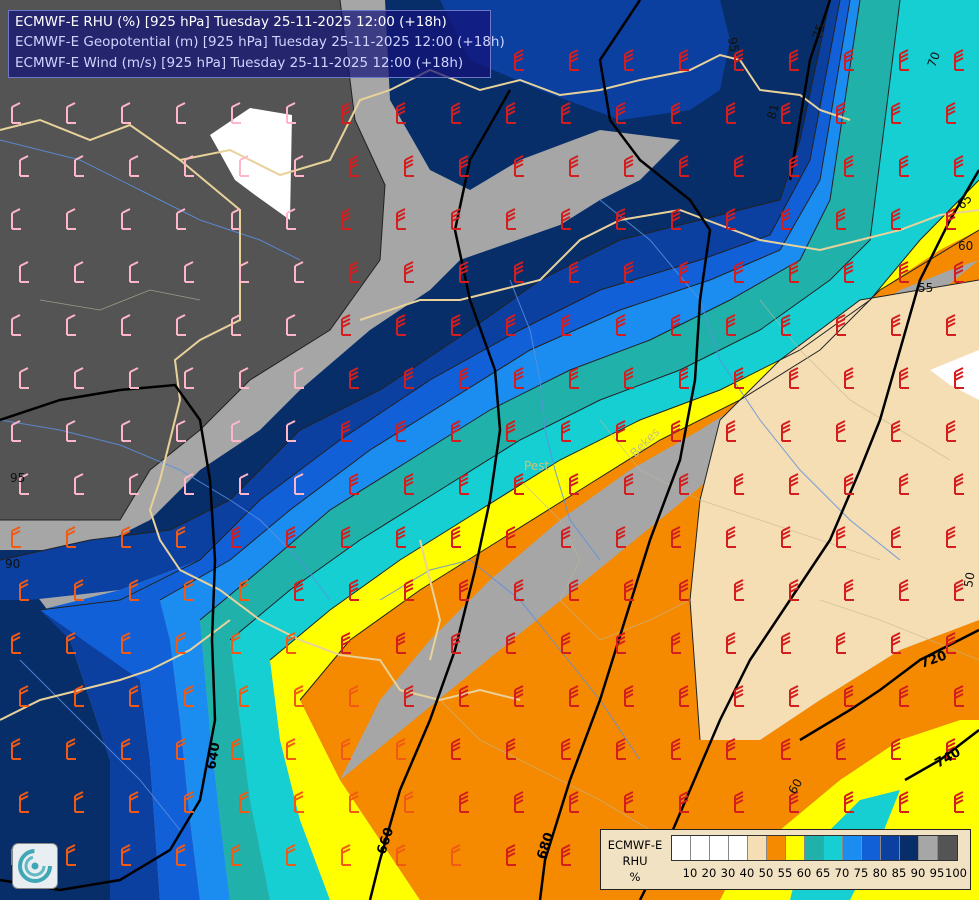  Describe the element at coordinates (709, 873) in the screenshot. I see `legend-tick-label: 20` at that location.